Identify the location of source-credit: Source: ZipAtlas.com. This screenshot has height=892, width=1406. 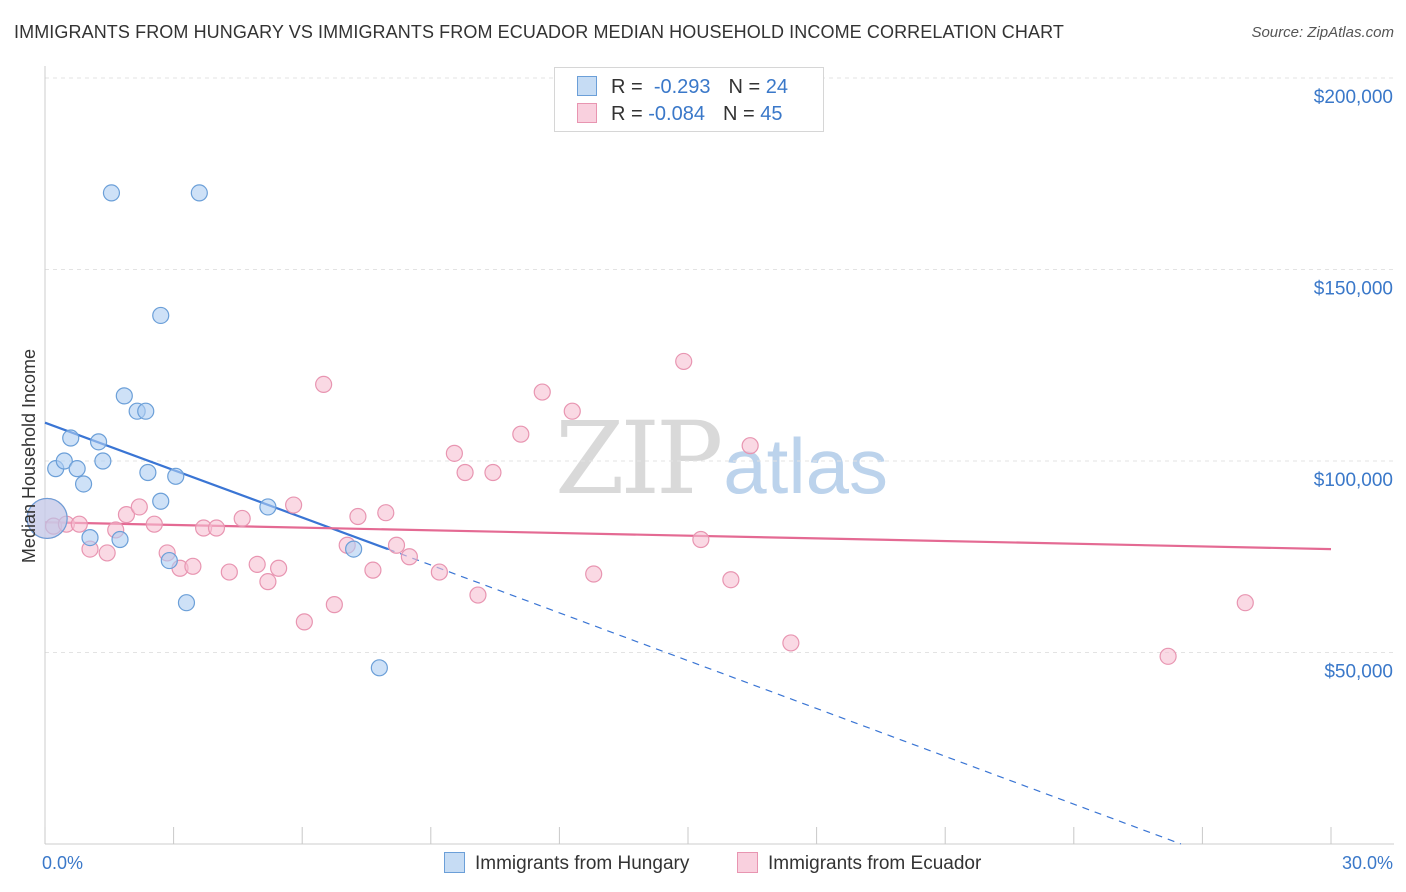
(1322, 32).